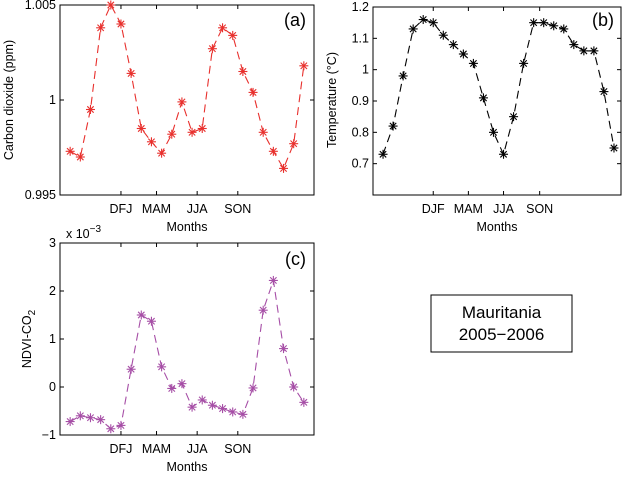  I want to click on panel-c-series, so click(187, 354).